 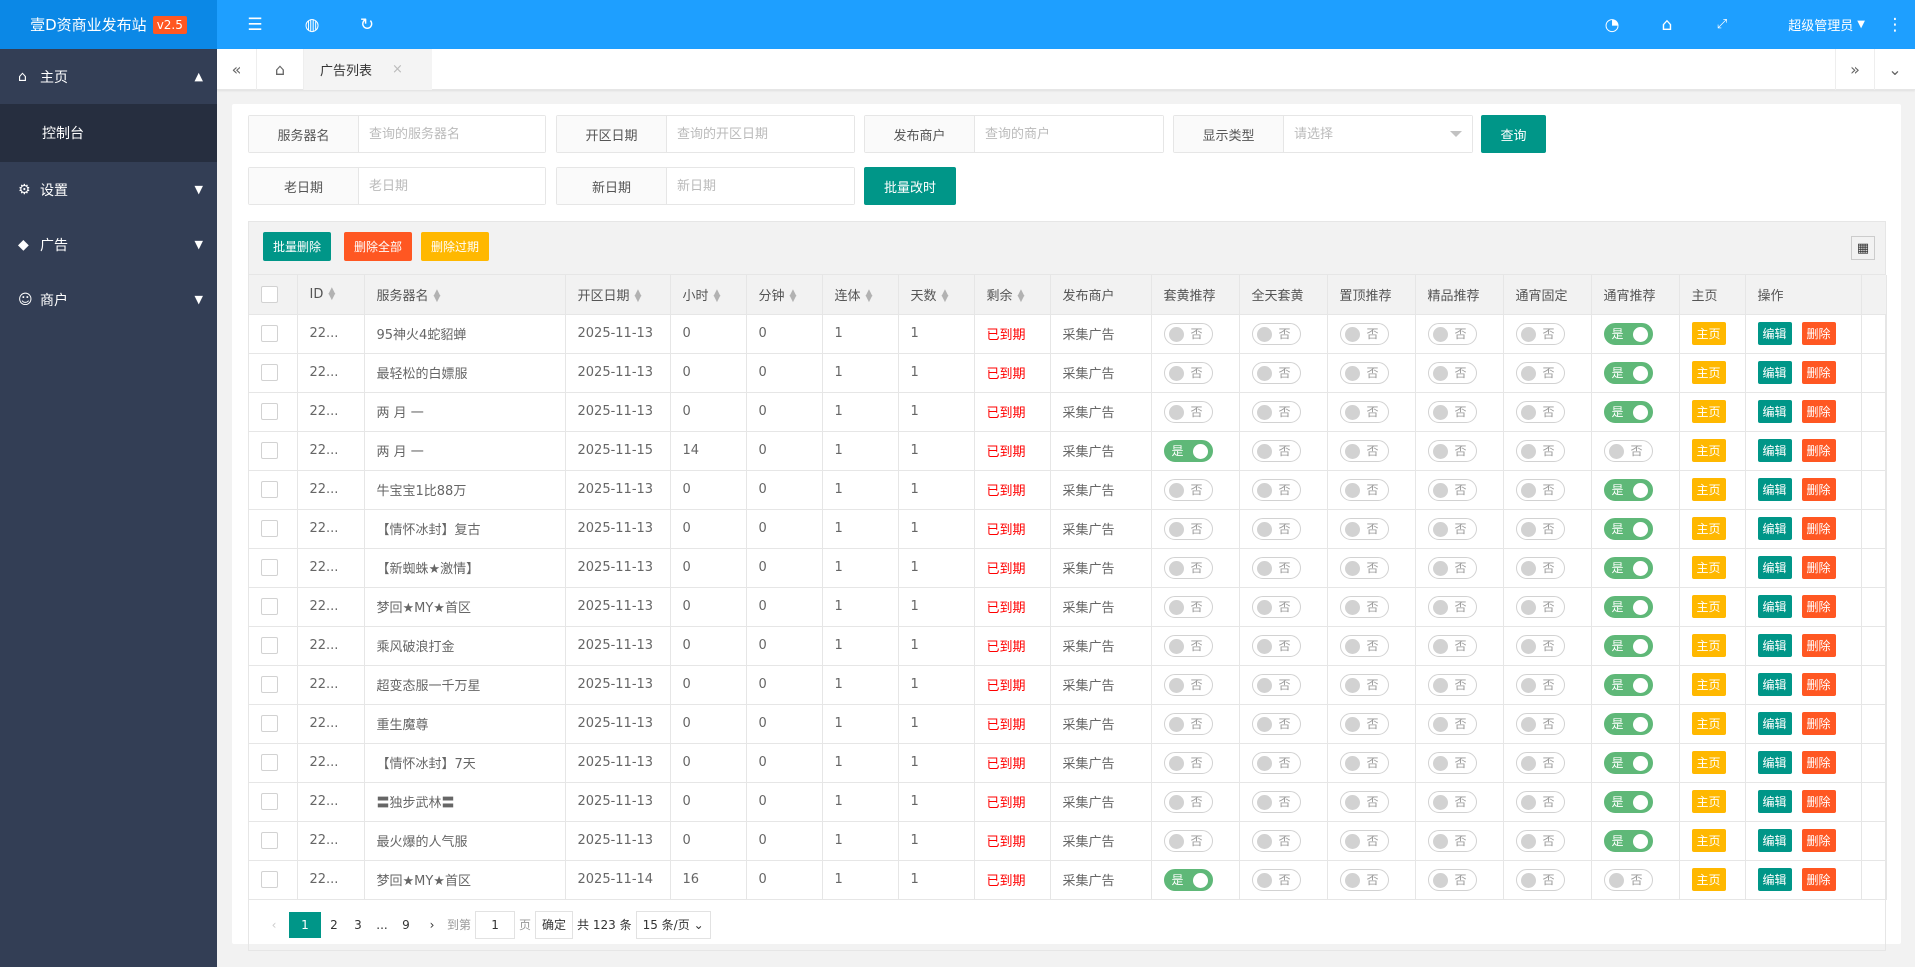 I want to click on prev-page-icon: ‹, so click(x=274, y=924).